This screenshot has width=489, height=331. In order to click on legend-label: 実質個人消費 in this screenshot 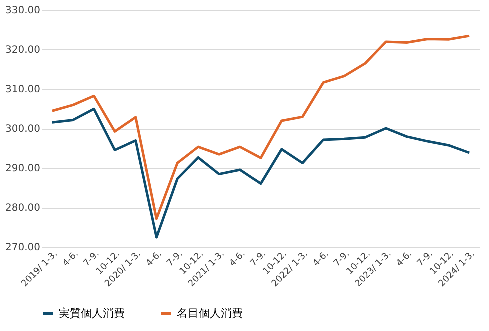, I will do `click(92, 313)`.